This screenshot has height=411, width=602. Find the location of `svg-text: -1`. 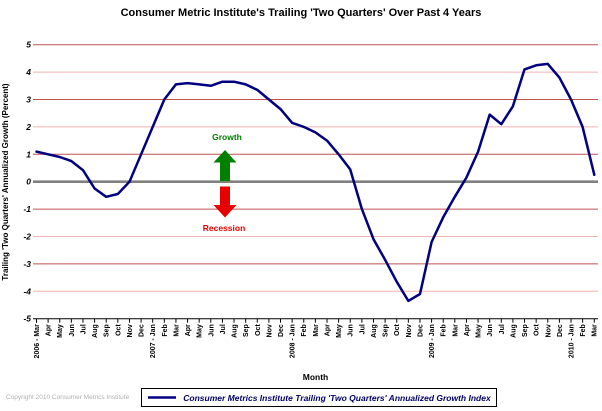

svg-text: -1 is located at coordinates (27, 209).